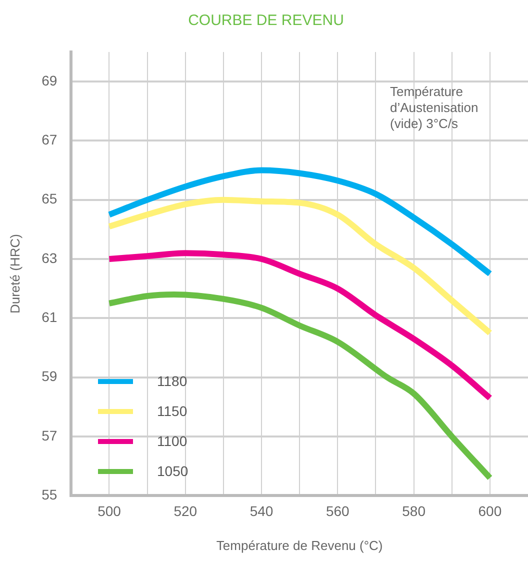 This screenshot has height=562, width=528. What do you see at coordinates (299, 545) in the screenshot?
I see `x-axis-title: Température de Revenu (°C)` at bounding box center [299, 545].